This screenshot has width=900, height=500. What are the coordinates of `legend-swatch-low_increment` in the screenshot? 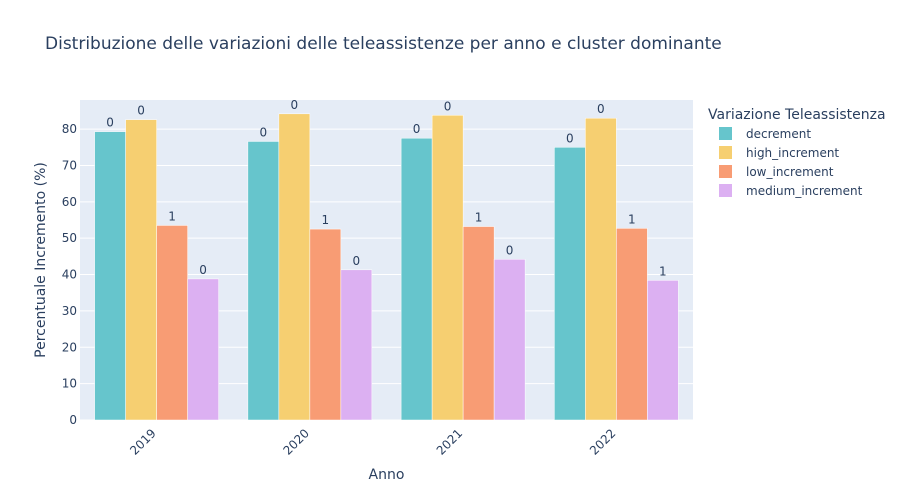 It's located at (725, 171).